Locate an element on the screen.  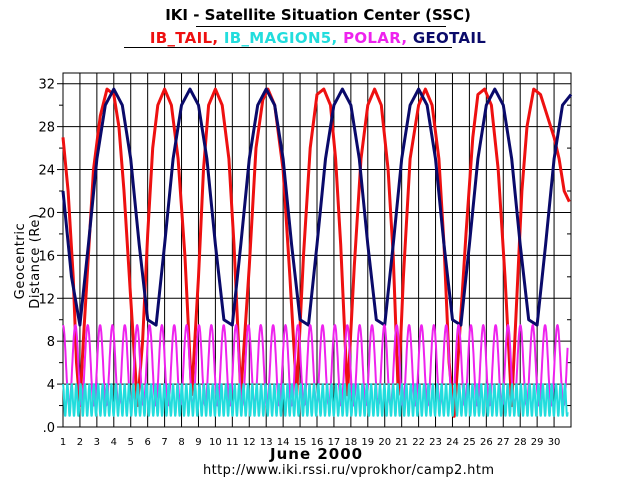
legend-underline is located at coordinates (288, 47).